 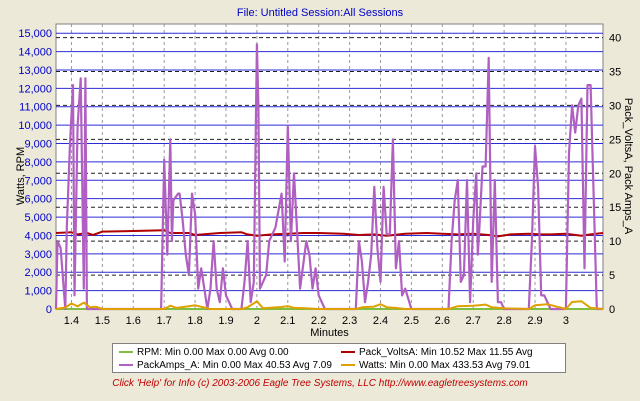 I want to click on x-tick-label: 1.7, so click(x=164, y=321).